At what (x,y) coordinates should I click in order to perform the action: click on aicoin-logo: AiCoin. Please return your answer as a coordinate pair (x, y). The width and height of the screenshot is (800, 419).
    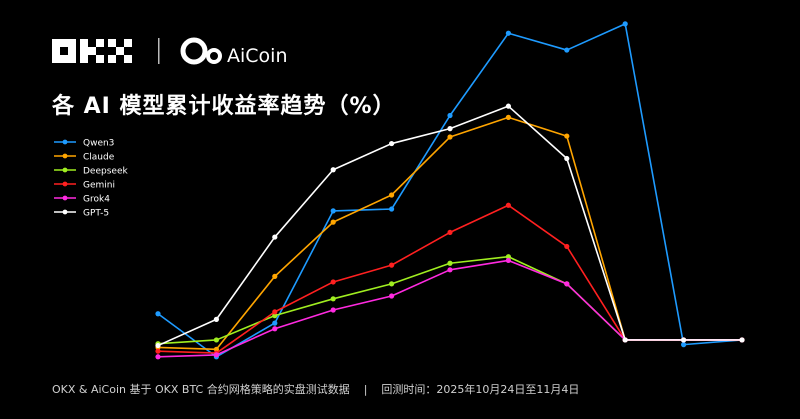
    Looking at the image, I should click on (234, 52).